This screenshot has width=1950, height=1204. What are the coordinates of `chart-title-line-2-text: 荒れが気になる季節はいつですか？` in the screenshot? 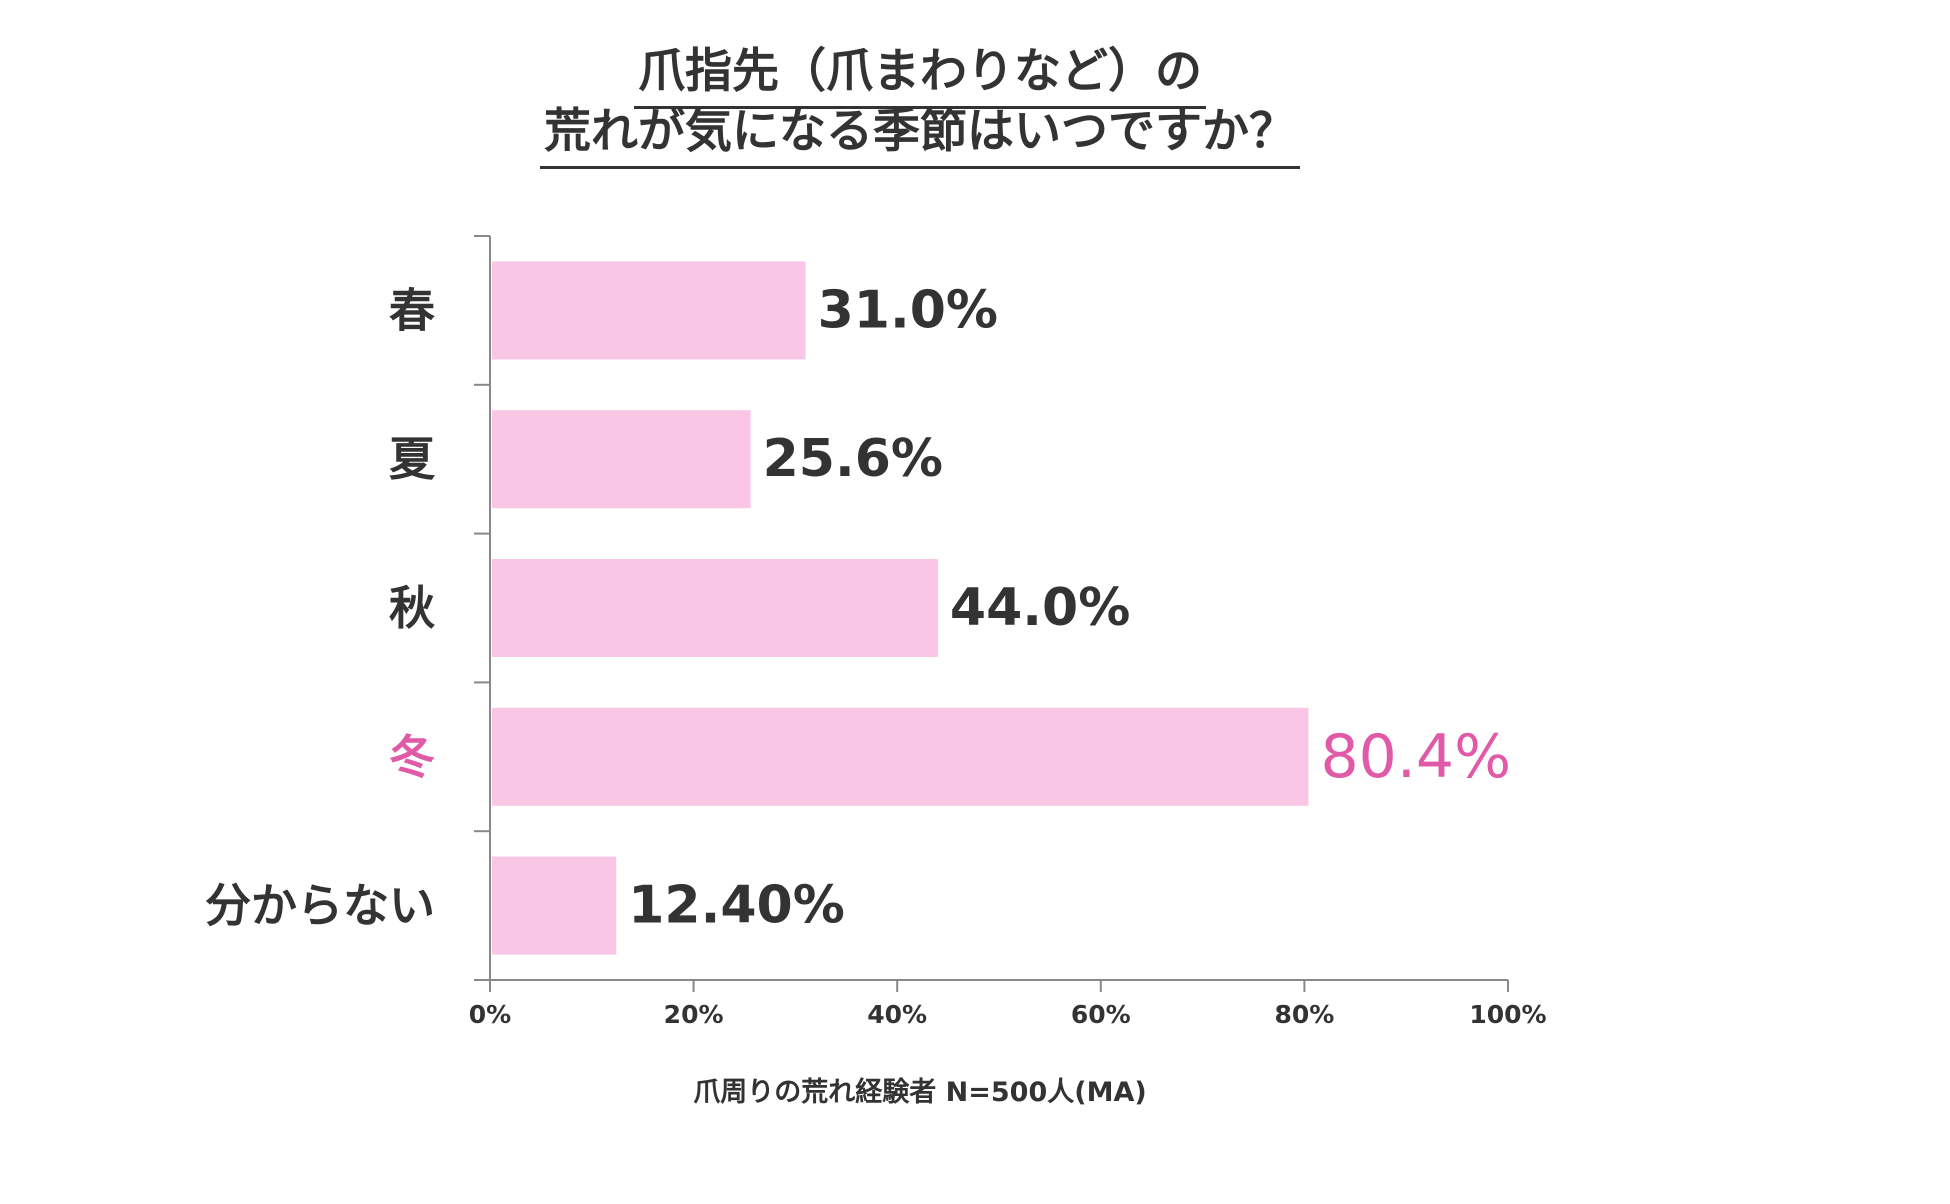 It's located at (920, 134).